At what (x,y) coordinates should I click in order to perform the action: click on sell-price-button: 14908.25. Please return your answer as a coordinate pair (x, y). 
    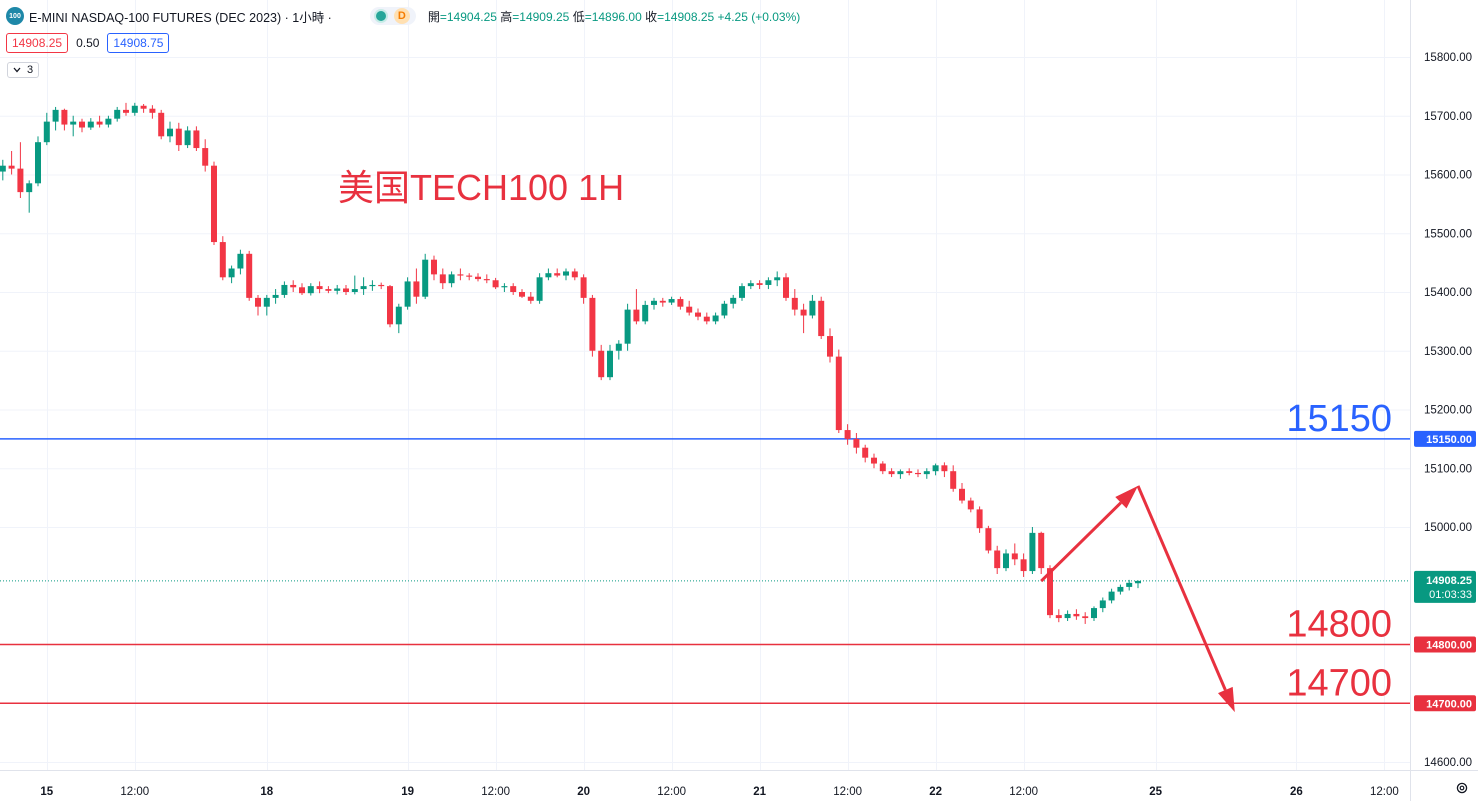
    Looking at the image, I should click on (37, 43).